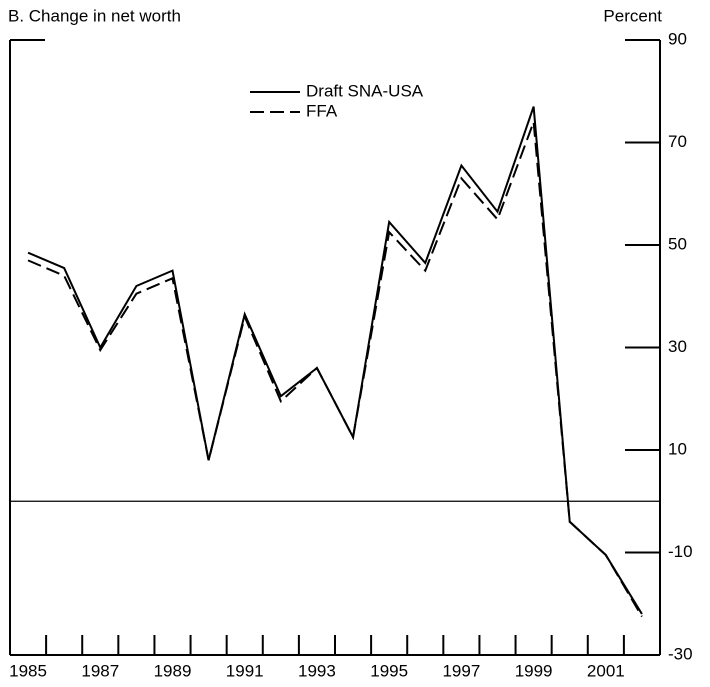 The image size is (710, 687). Describe the element at coordinates (461, 670) in the screenshot. I see `x-tick-label: 1997` at that location.